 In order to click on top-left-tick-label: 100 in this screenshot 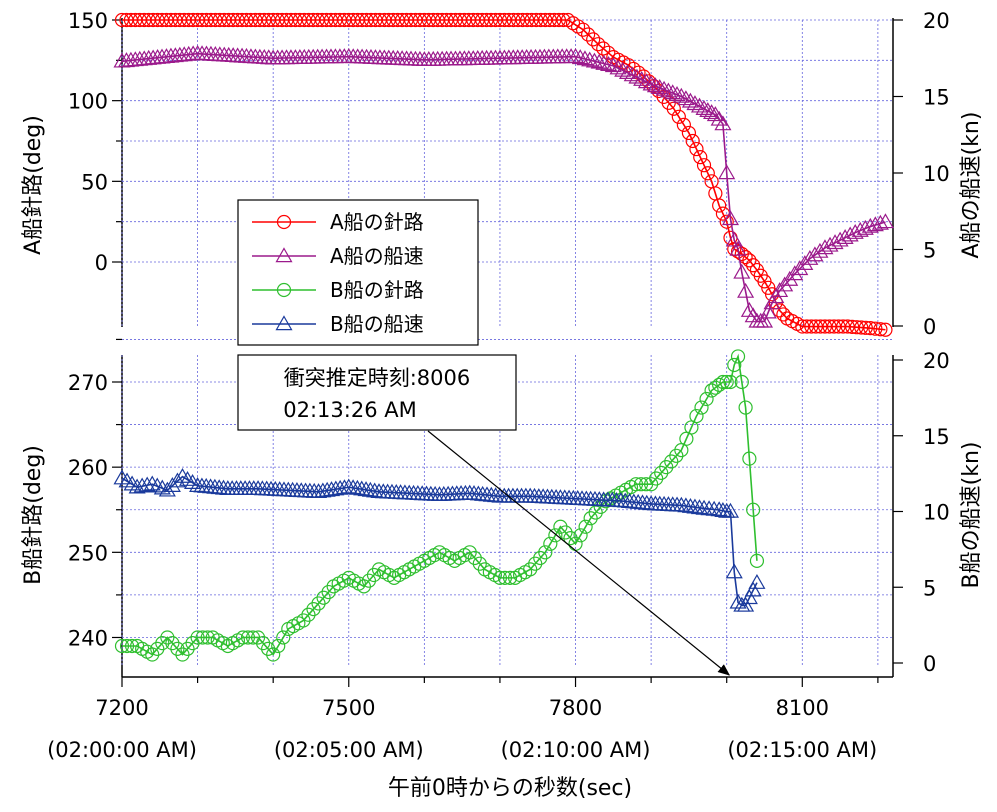, I will do `click(88, 102)`.